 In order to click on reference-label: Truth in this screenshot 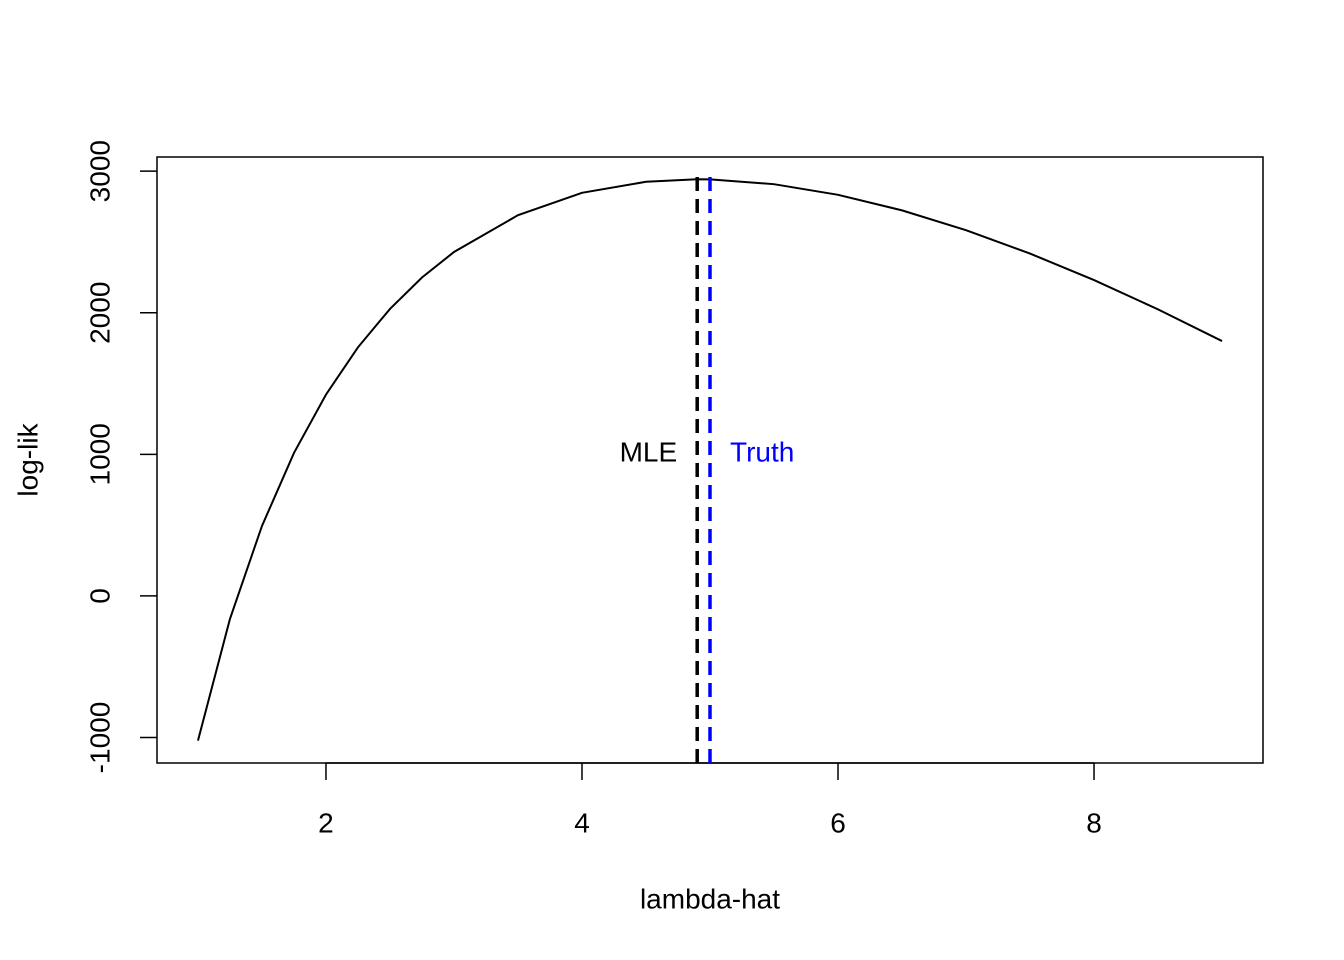, I will do `click(762, 452)`.